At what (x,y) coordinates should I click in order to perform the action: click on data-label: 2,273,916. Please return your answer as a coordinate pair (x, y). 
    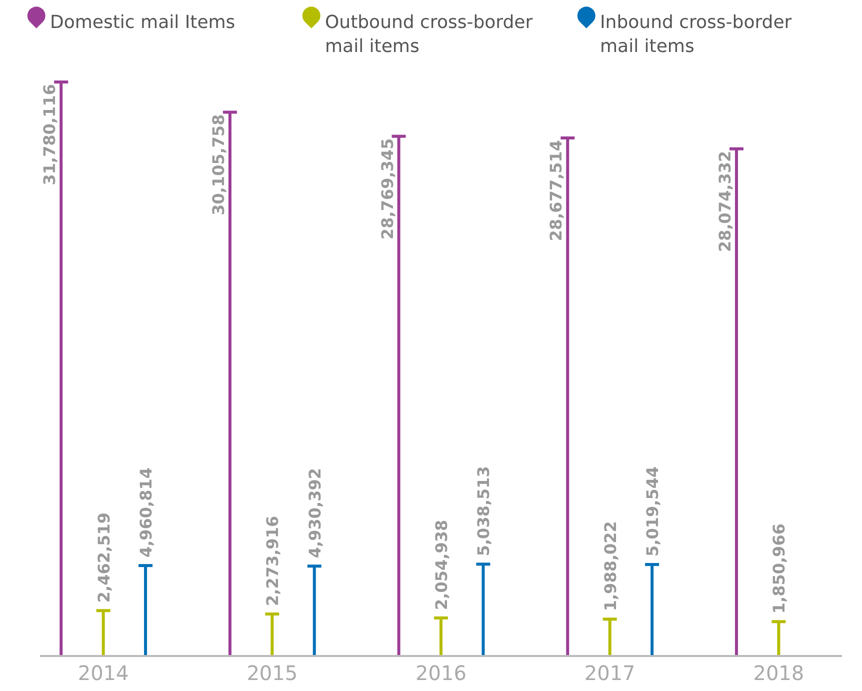
    Looking at the image, I should click on (272, 561).